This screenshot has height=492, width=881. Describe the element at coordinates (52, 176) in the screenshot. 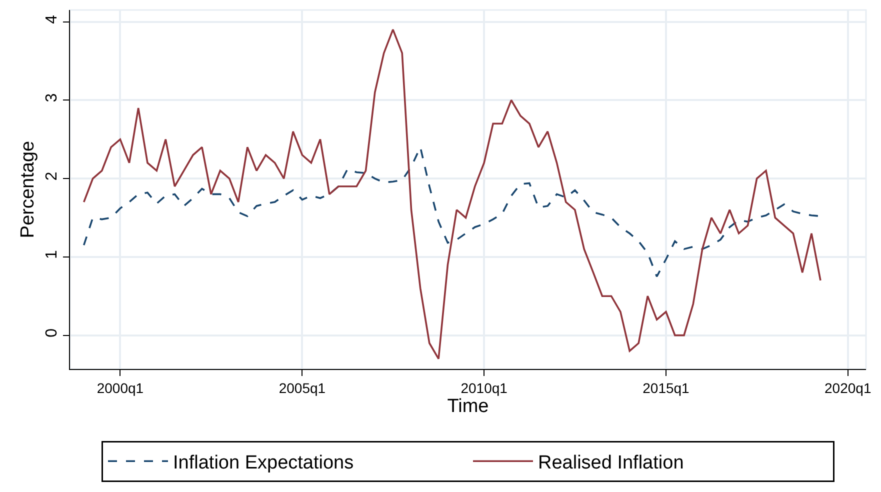

I see `y-tick-label: 2` at that location.